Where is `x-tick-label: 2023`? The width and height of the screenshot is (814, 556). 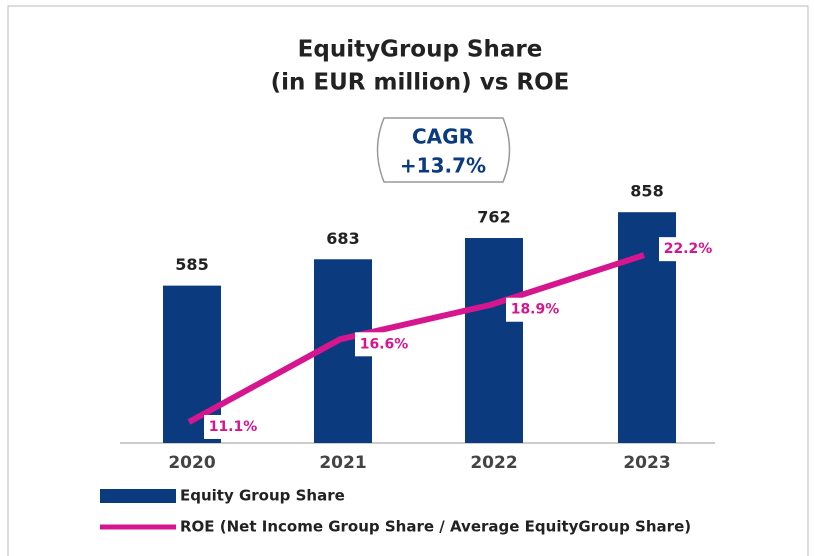
x-tick-label: 2023 is located at coordinates (646, 463).